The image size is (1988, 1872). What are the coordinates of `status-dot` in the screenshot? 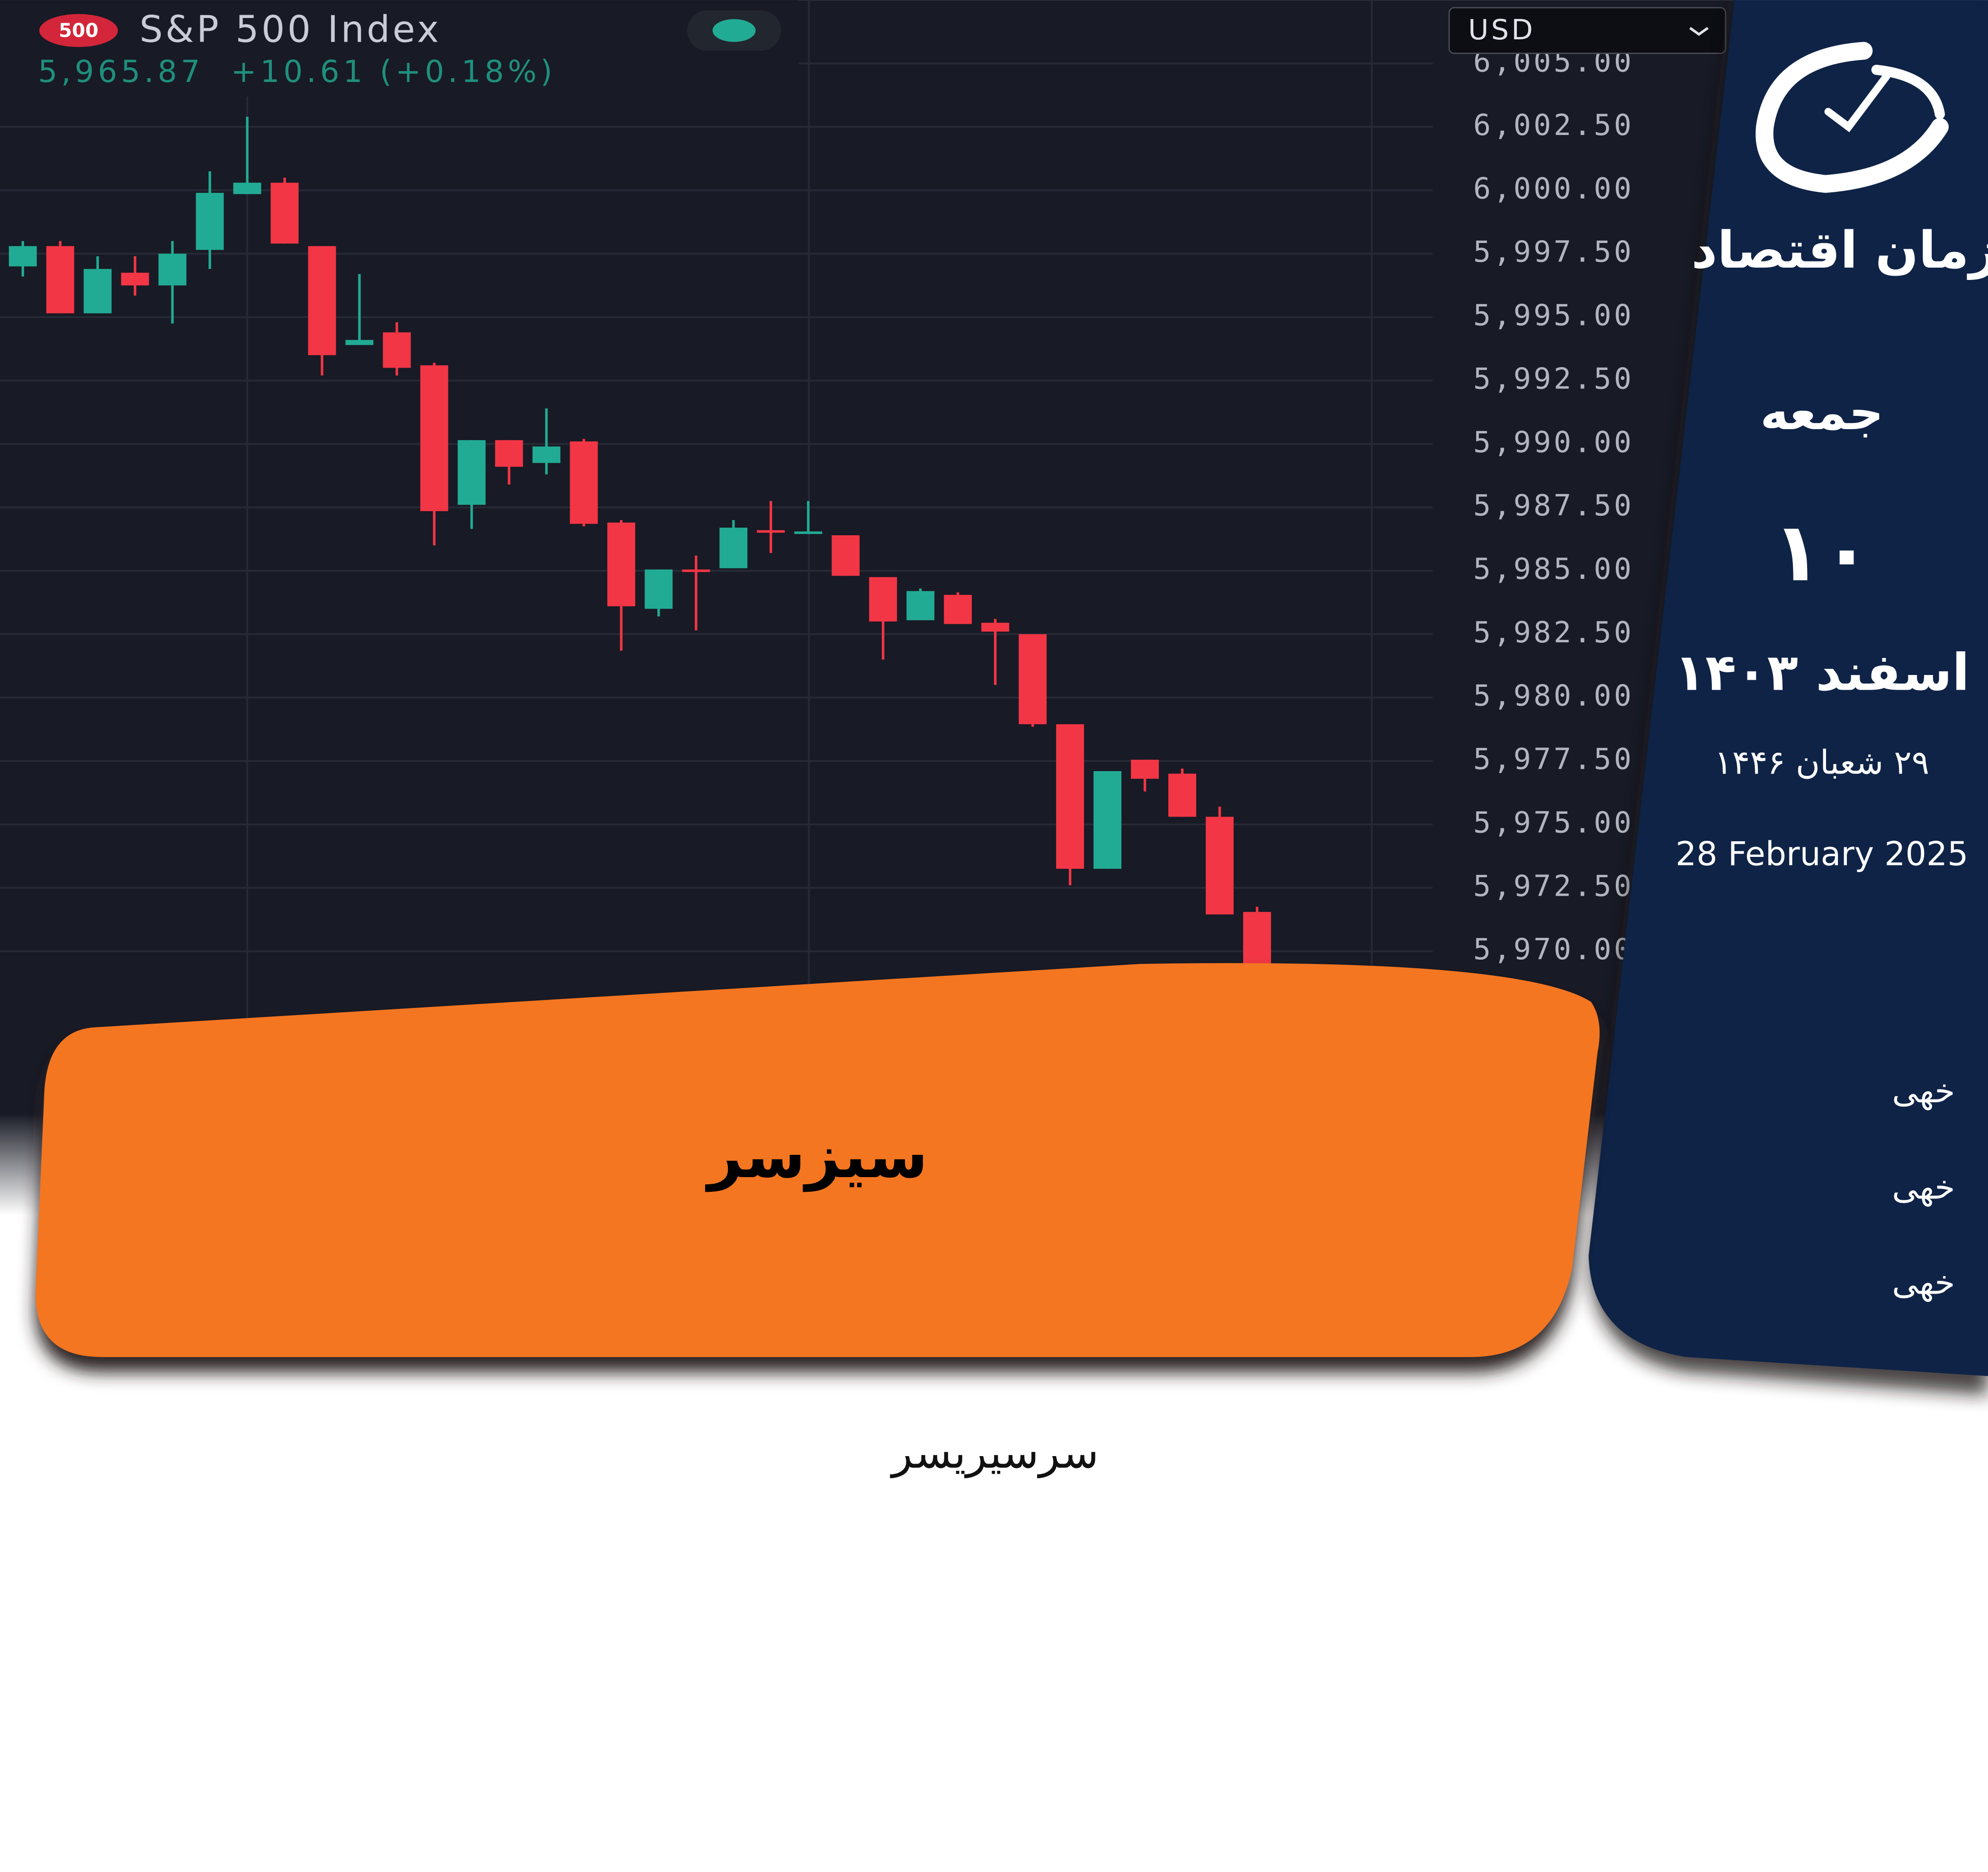 It's located at (734, 30).